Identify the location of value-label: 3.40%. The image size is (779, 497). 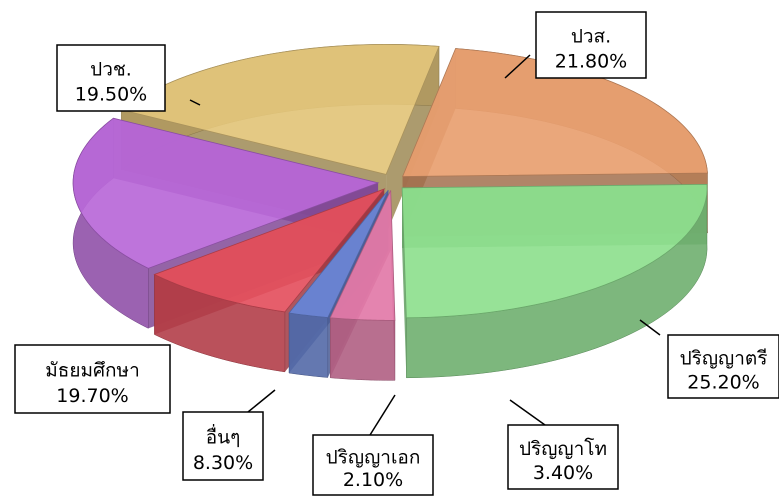
(563, 473).